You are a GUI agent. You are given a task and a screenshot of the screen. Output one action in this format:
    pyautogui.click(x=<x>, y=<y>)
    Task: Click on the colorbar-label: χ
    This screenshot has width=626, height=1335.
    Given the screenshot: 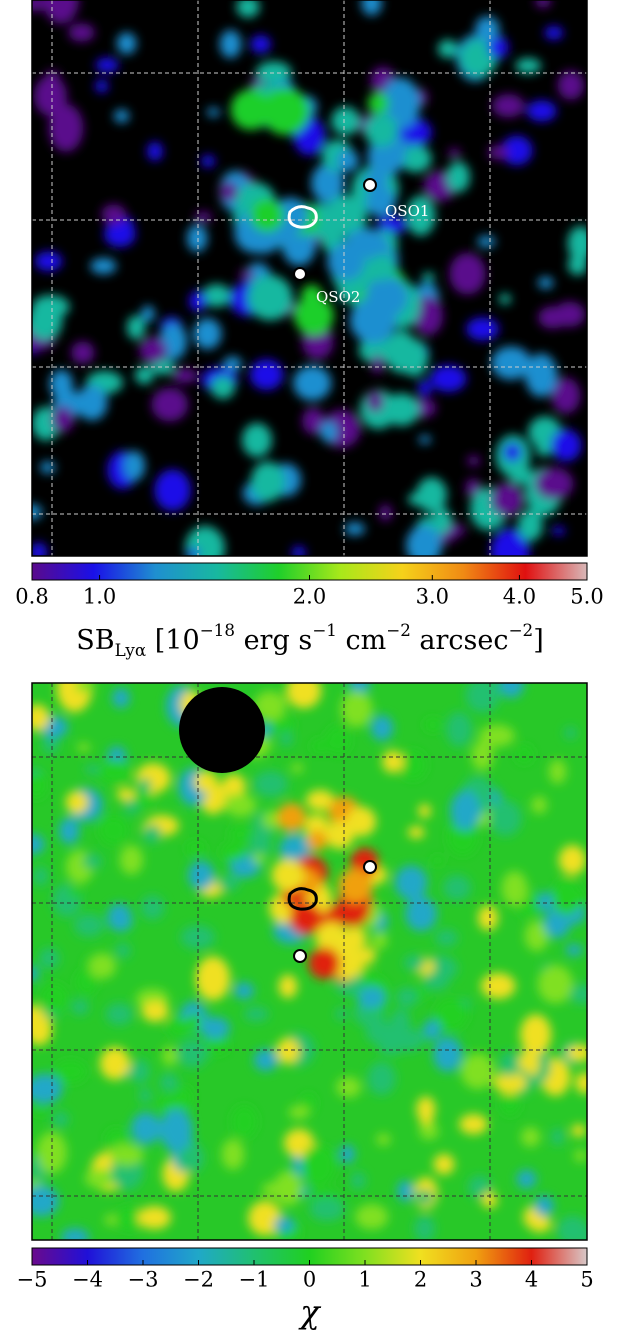 What is the action you would take?
    pyautogui.click(x=309, y=1312)
    